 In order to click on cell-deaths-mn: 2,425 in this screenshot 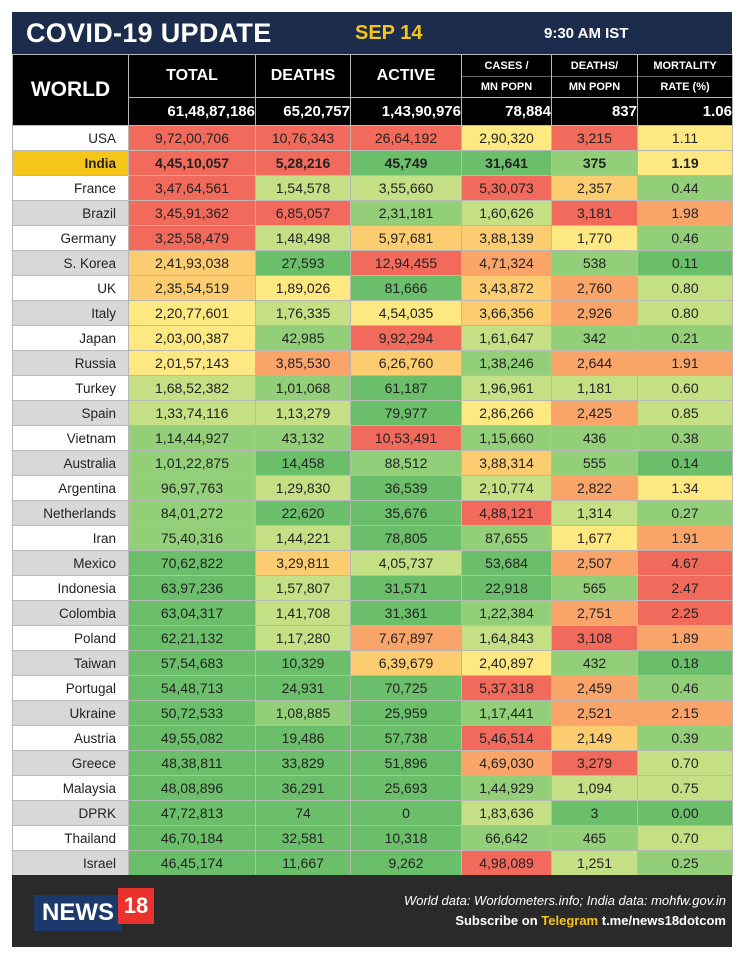, I will do `click(594, 413)`.